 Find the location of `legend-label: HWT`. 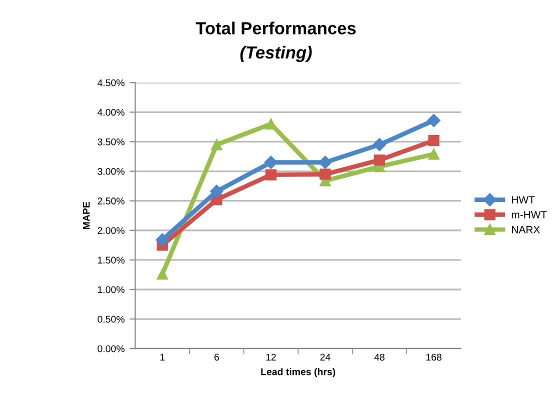

legend-label: HWT is located at coordinates (523, 200).